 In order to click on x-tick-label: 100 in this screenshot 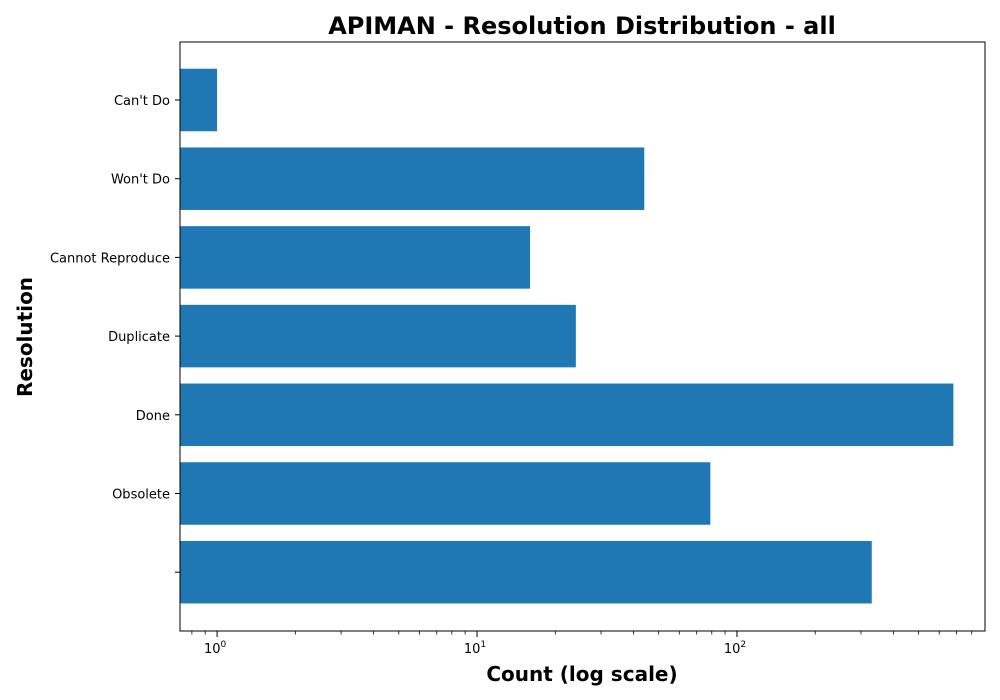, I will do `click(215, 648)`.